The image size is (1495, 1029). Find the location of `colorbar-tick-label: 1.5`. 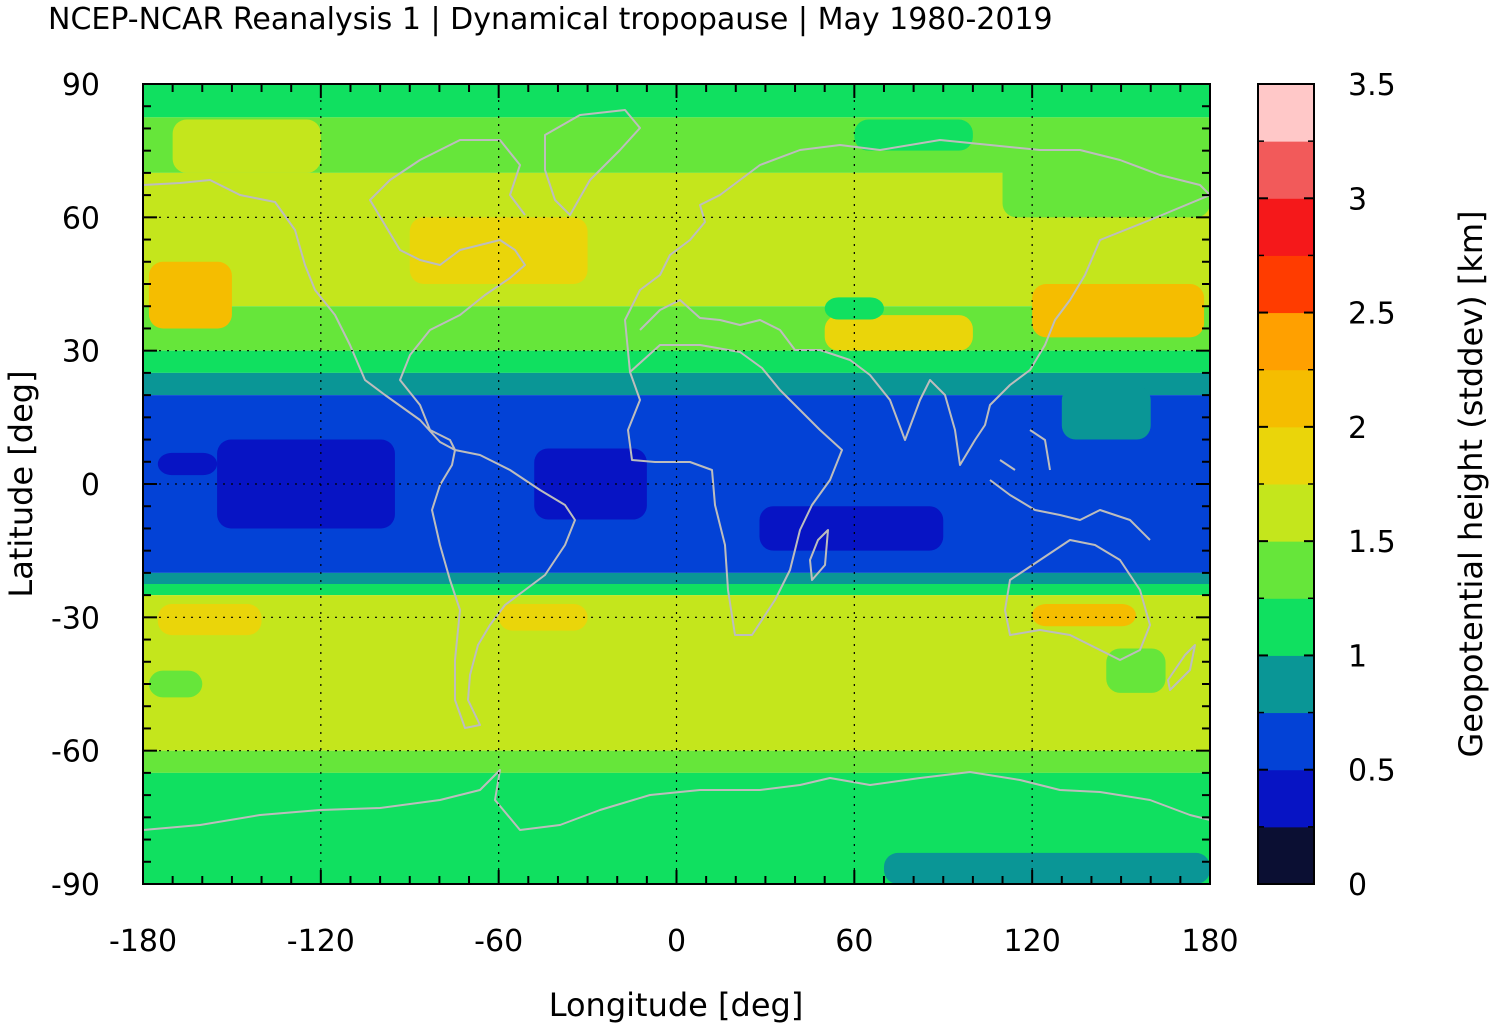

colorbar-tick-label: 1.5 is located at coordinates (1372, 542).